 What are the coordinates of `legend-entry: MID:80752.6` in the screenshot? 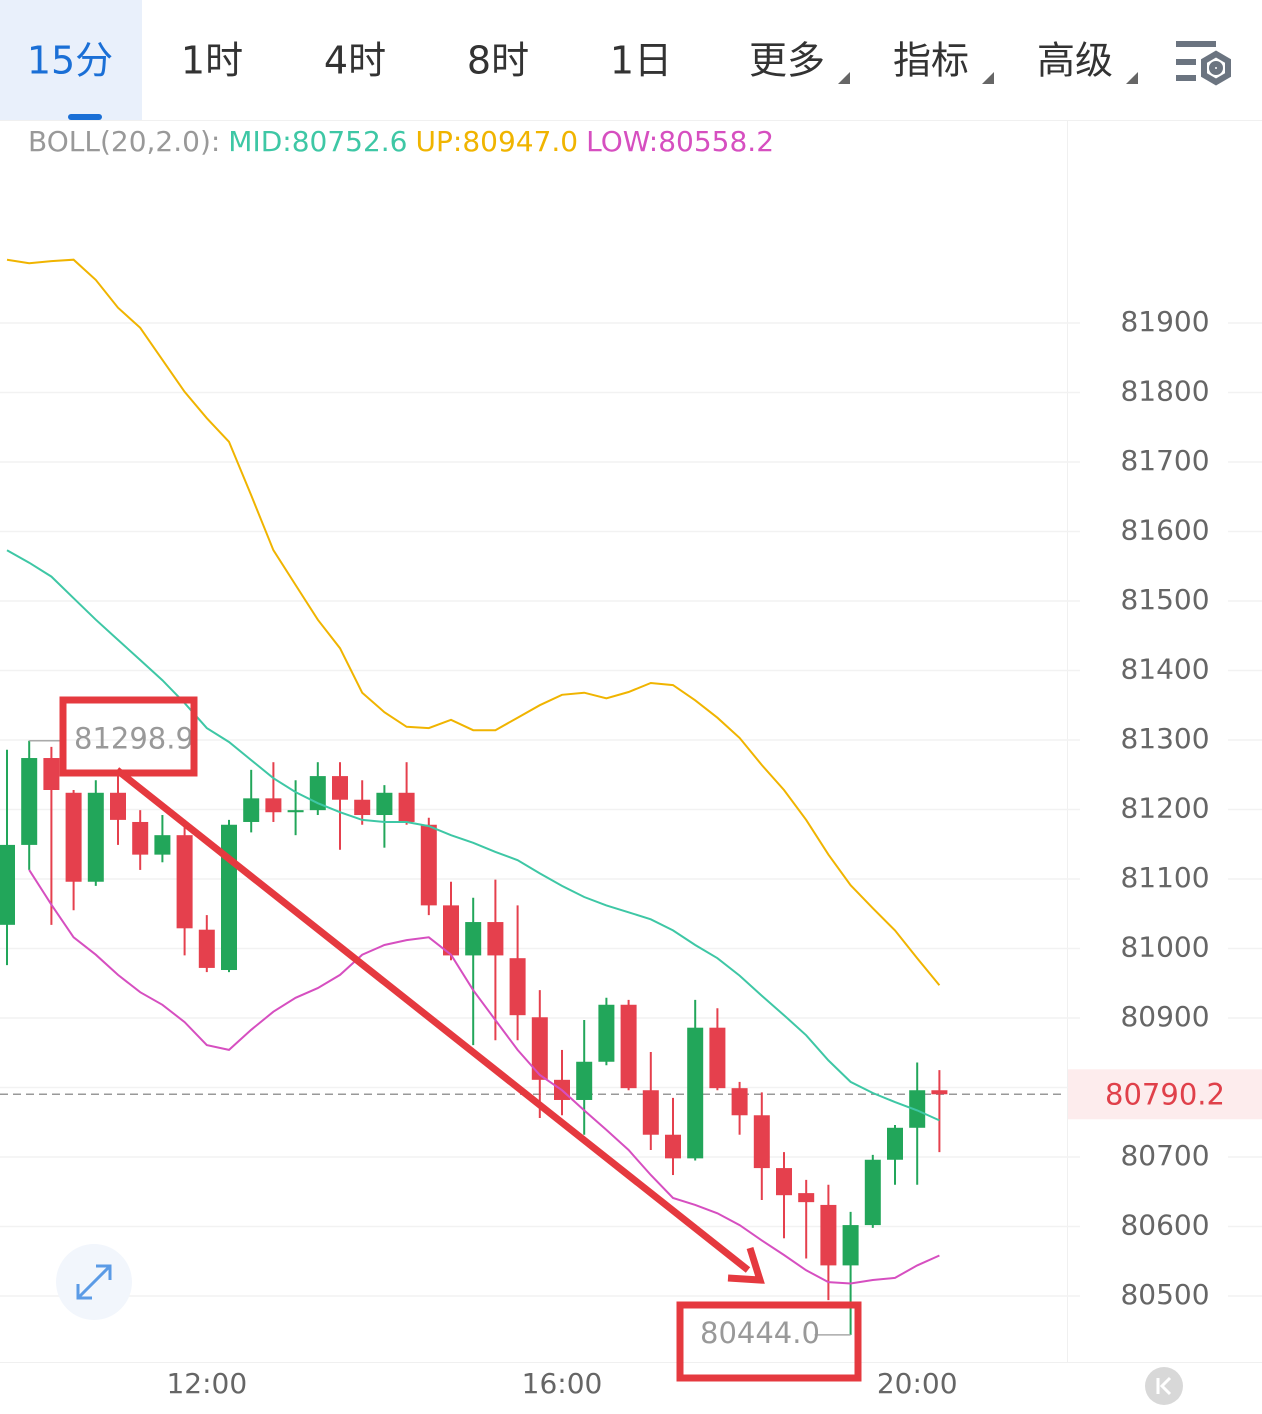 It's located at (317, 141).